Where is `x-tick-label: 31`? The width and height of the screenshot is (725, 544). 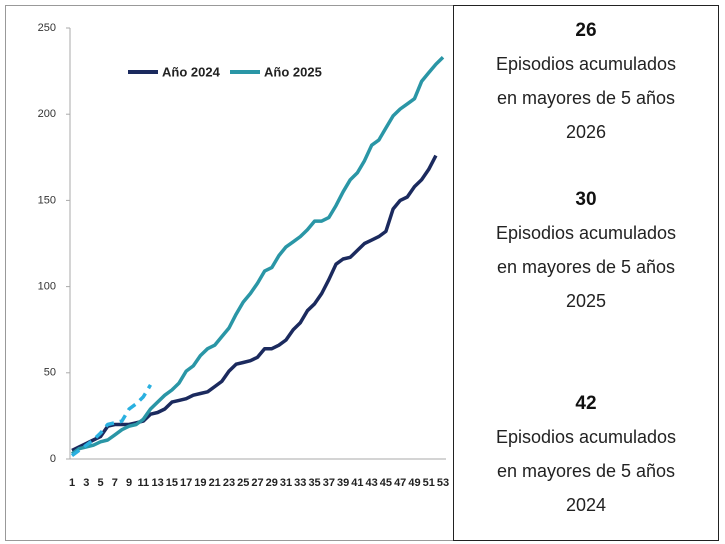
x-tick-label: 31 is located at coordinates (286, 483).